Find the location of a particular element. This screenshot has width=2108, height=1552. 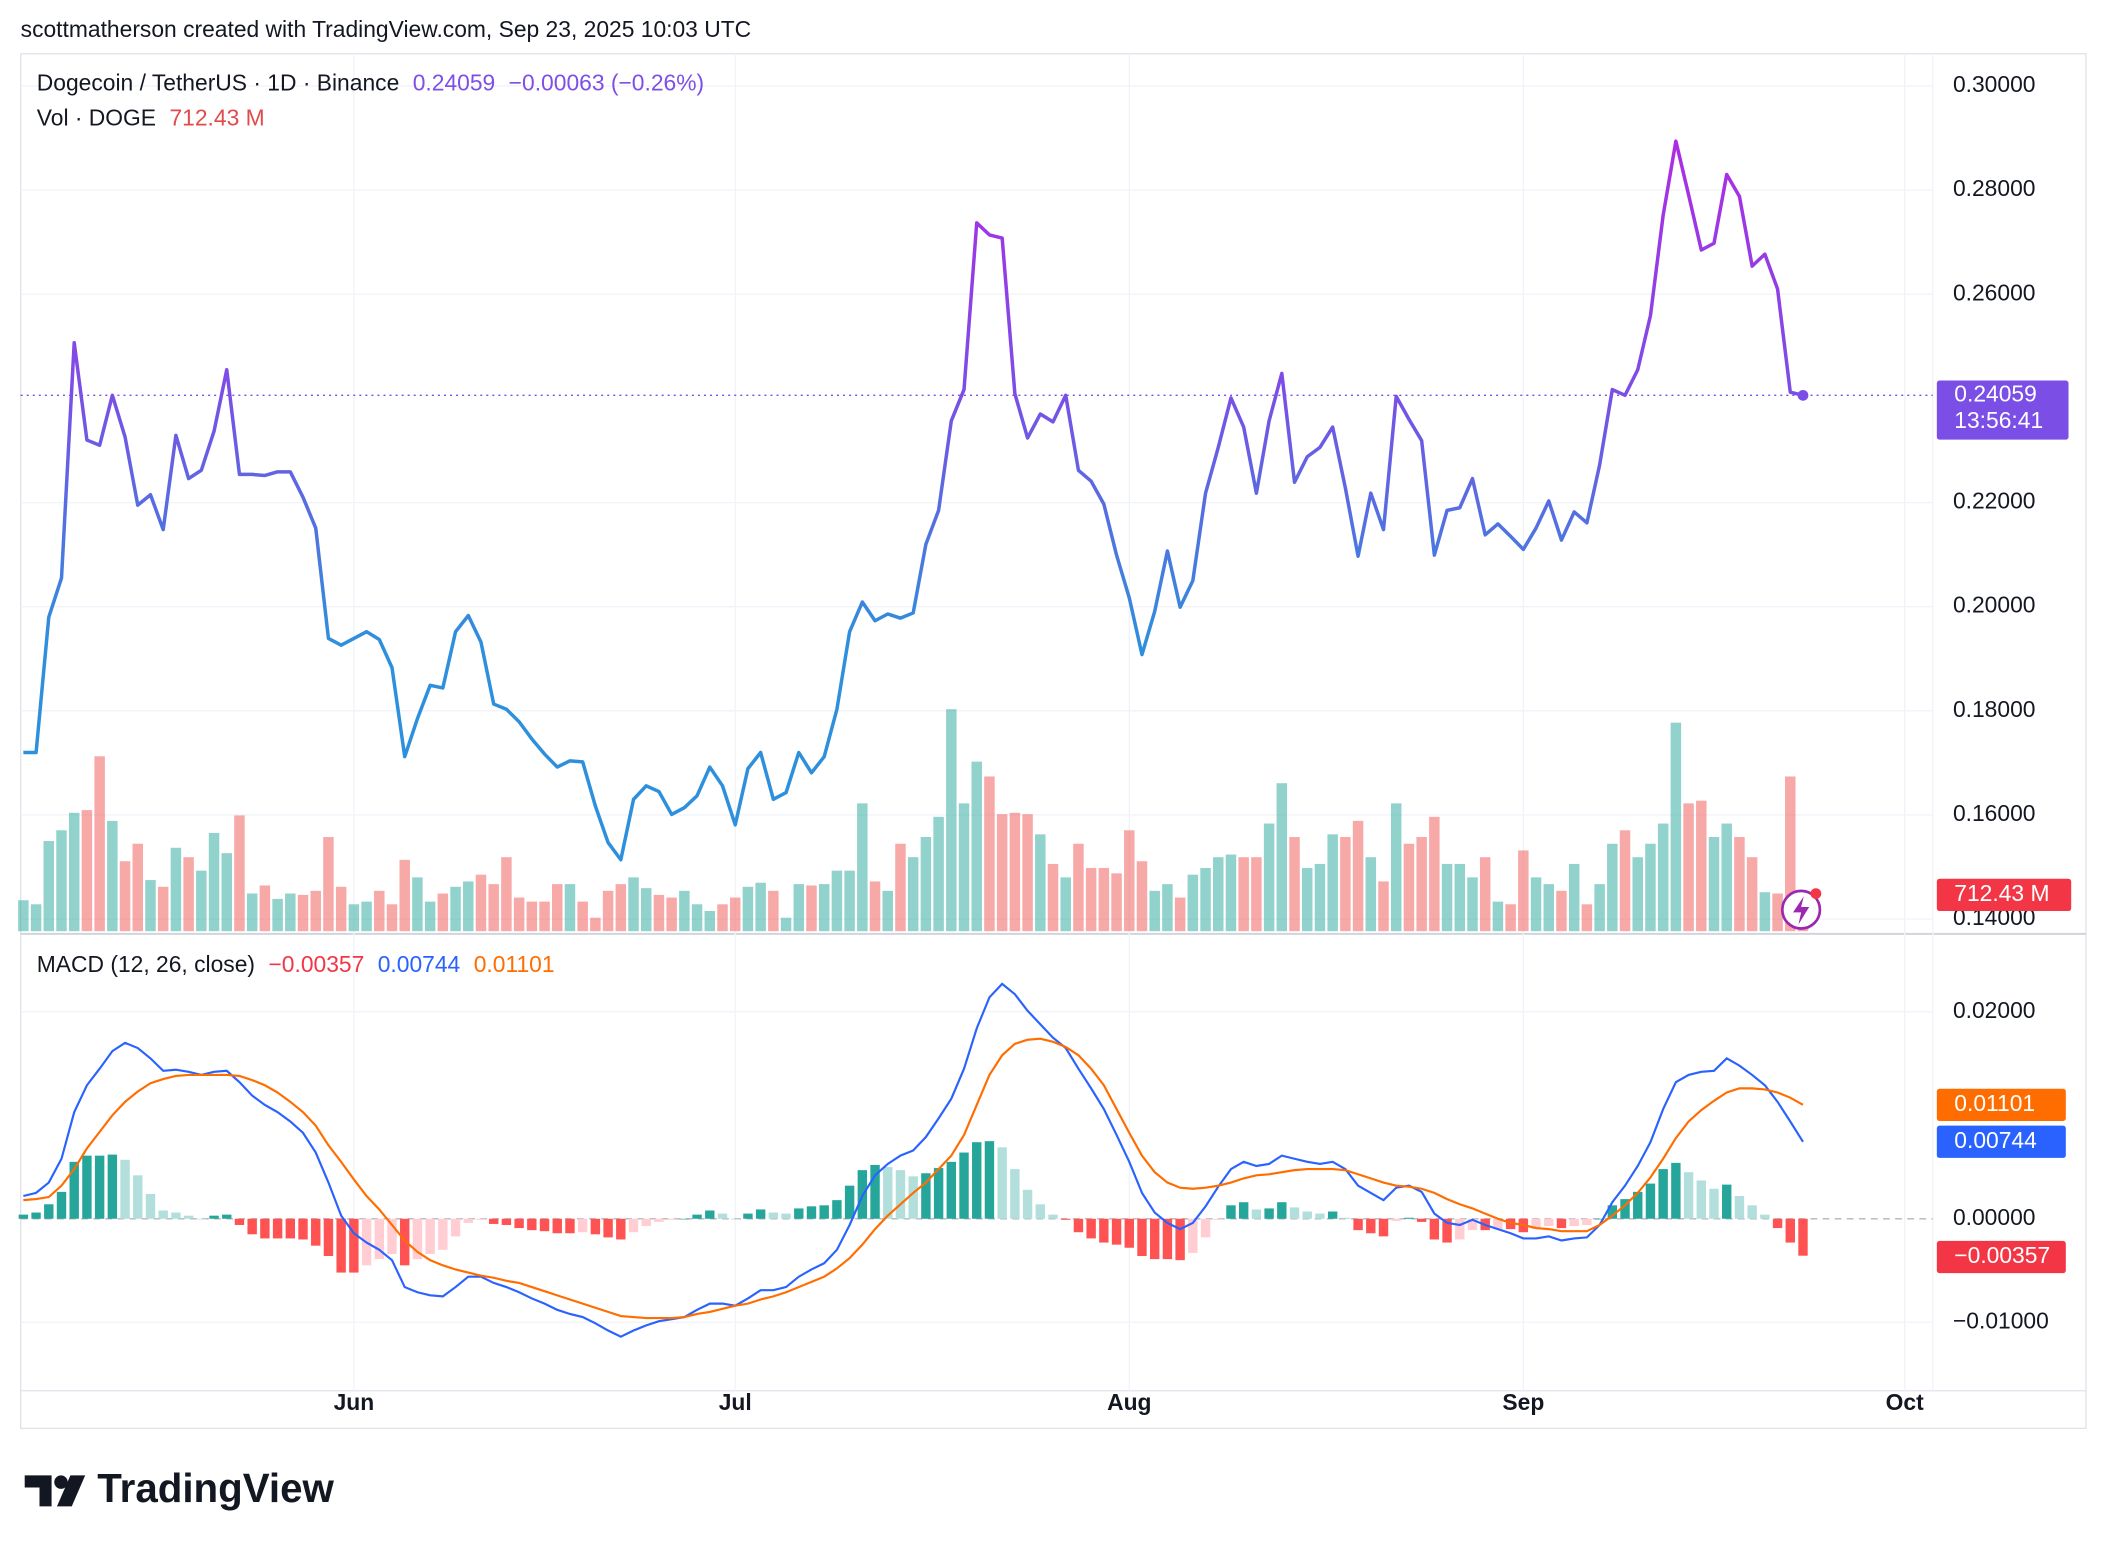

x-tick-label: Jul is located at coordinates (735, 1402).